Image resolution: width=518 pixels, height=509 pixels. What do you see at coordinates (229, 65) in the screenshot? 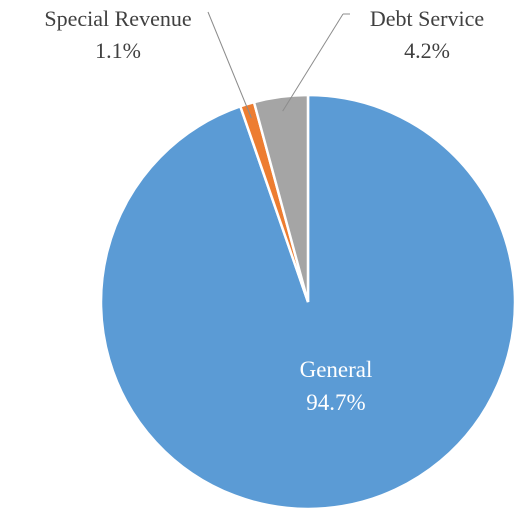
I see `leader-line-special-revenue` at bounding box center [229, 65].